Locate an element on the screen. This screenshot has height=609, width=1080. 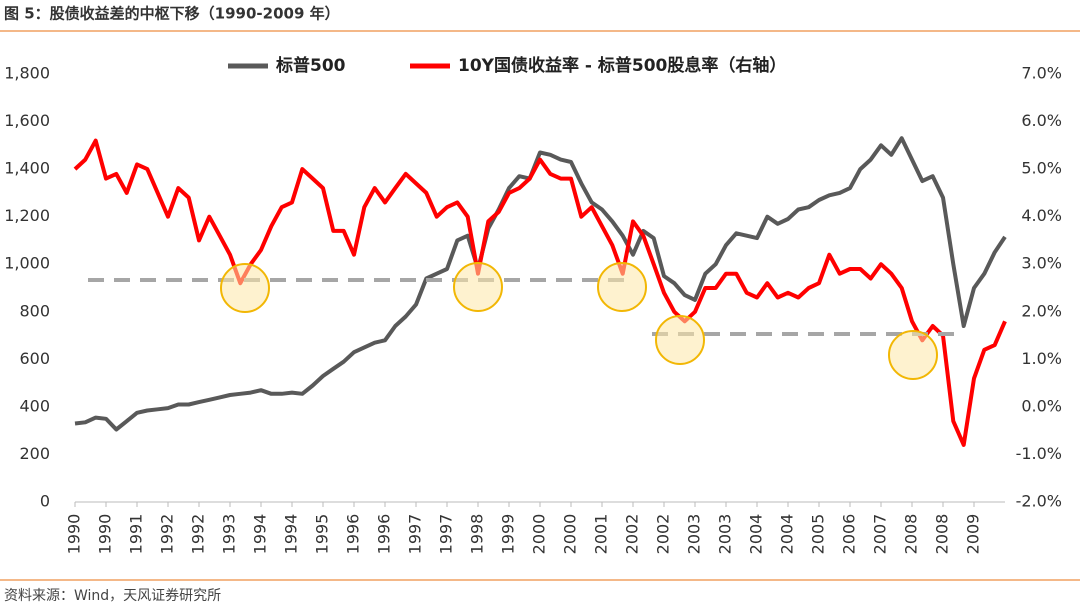
x-tick-label: 1995 is located at coordinates (322, 534).